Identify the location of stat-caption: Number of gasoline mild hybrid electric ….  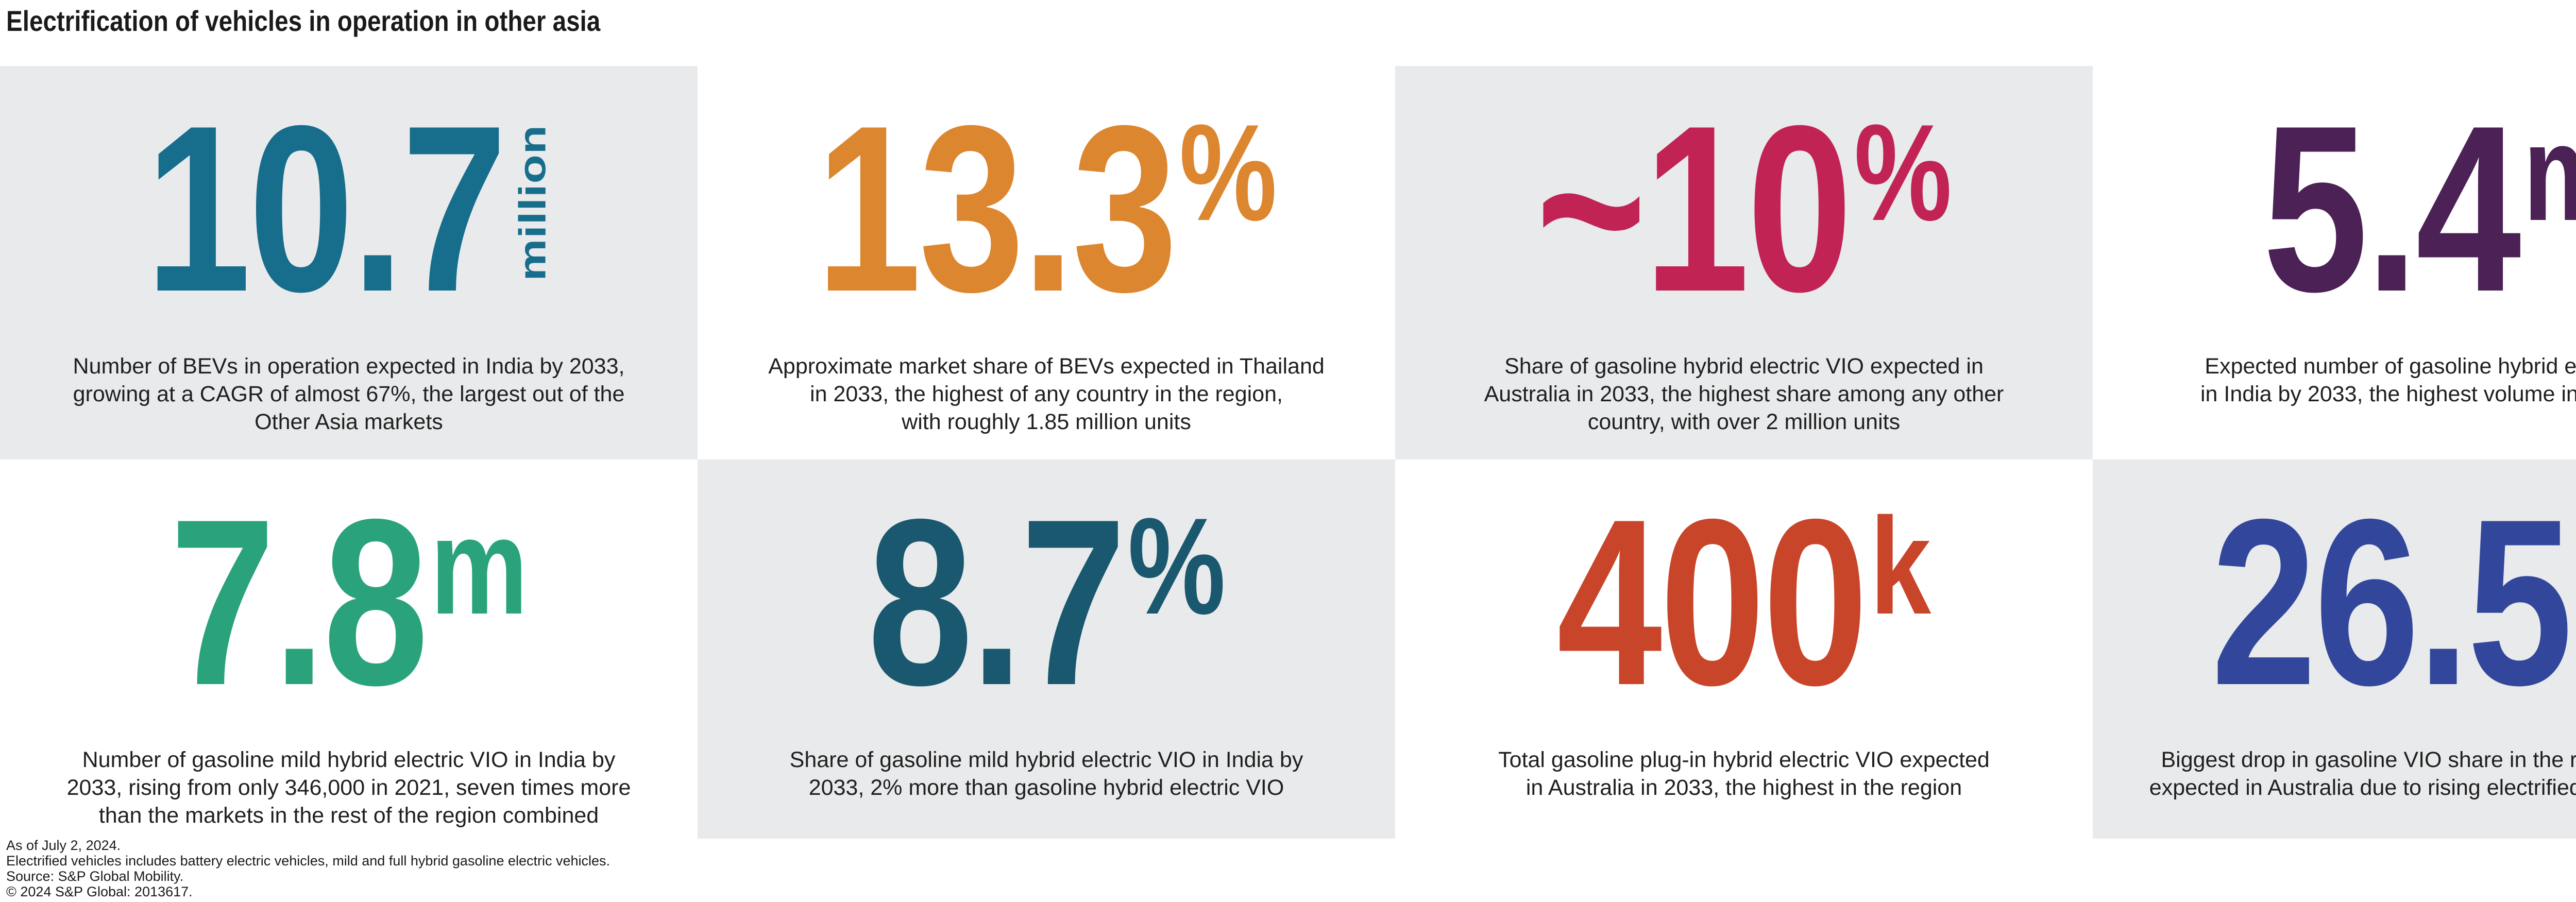
(348, 788).